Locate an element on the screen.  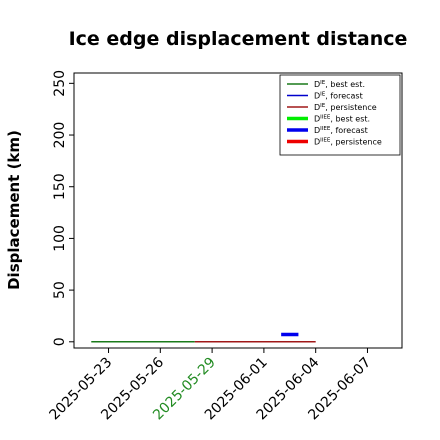
y-tick-label: 100 is located at coordinates (60, 238).